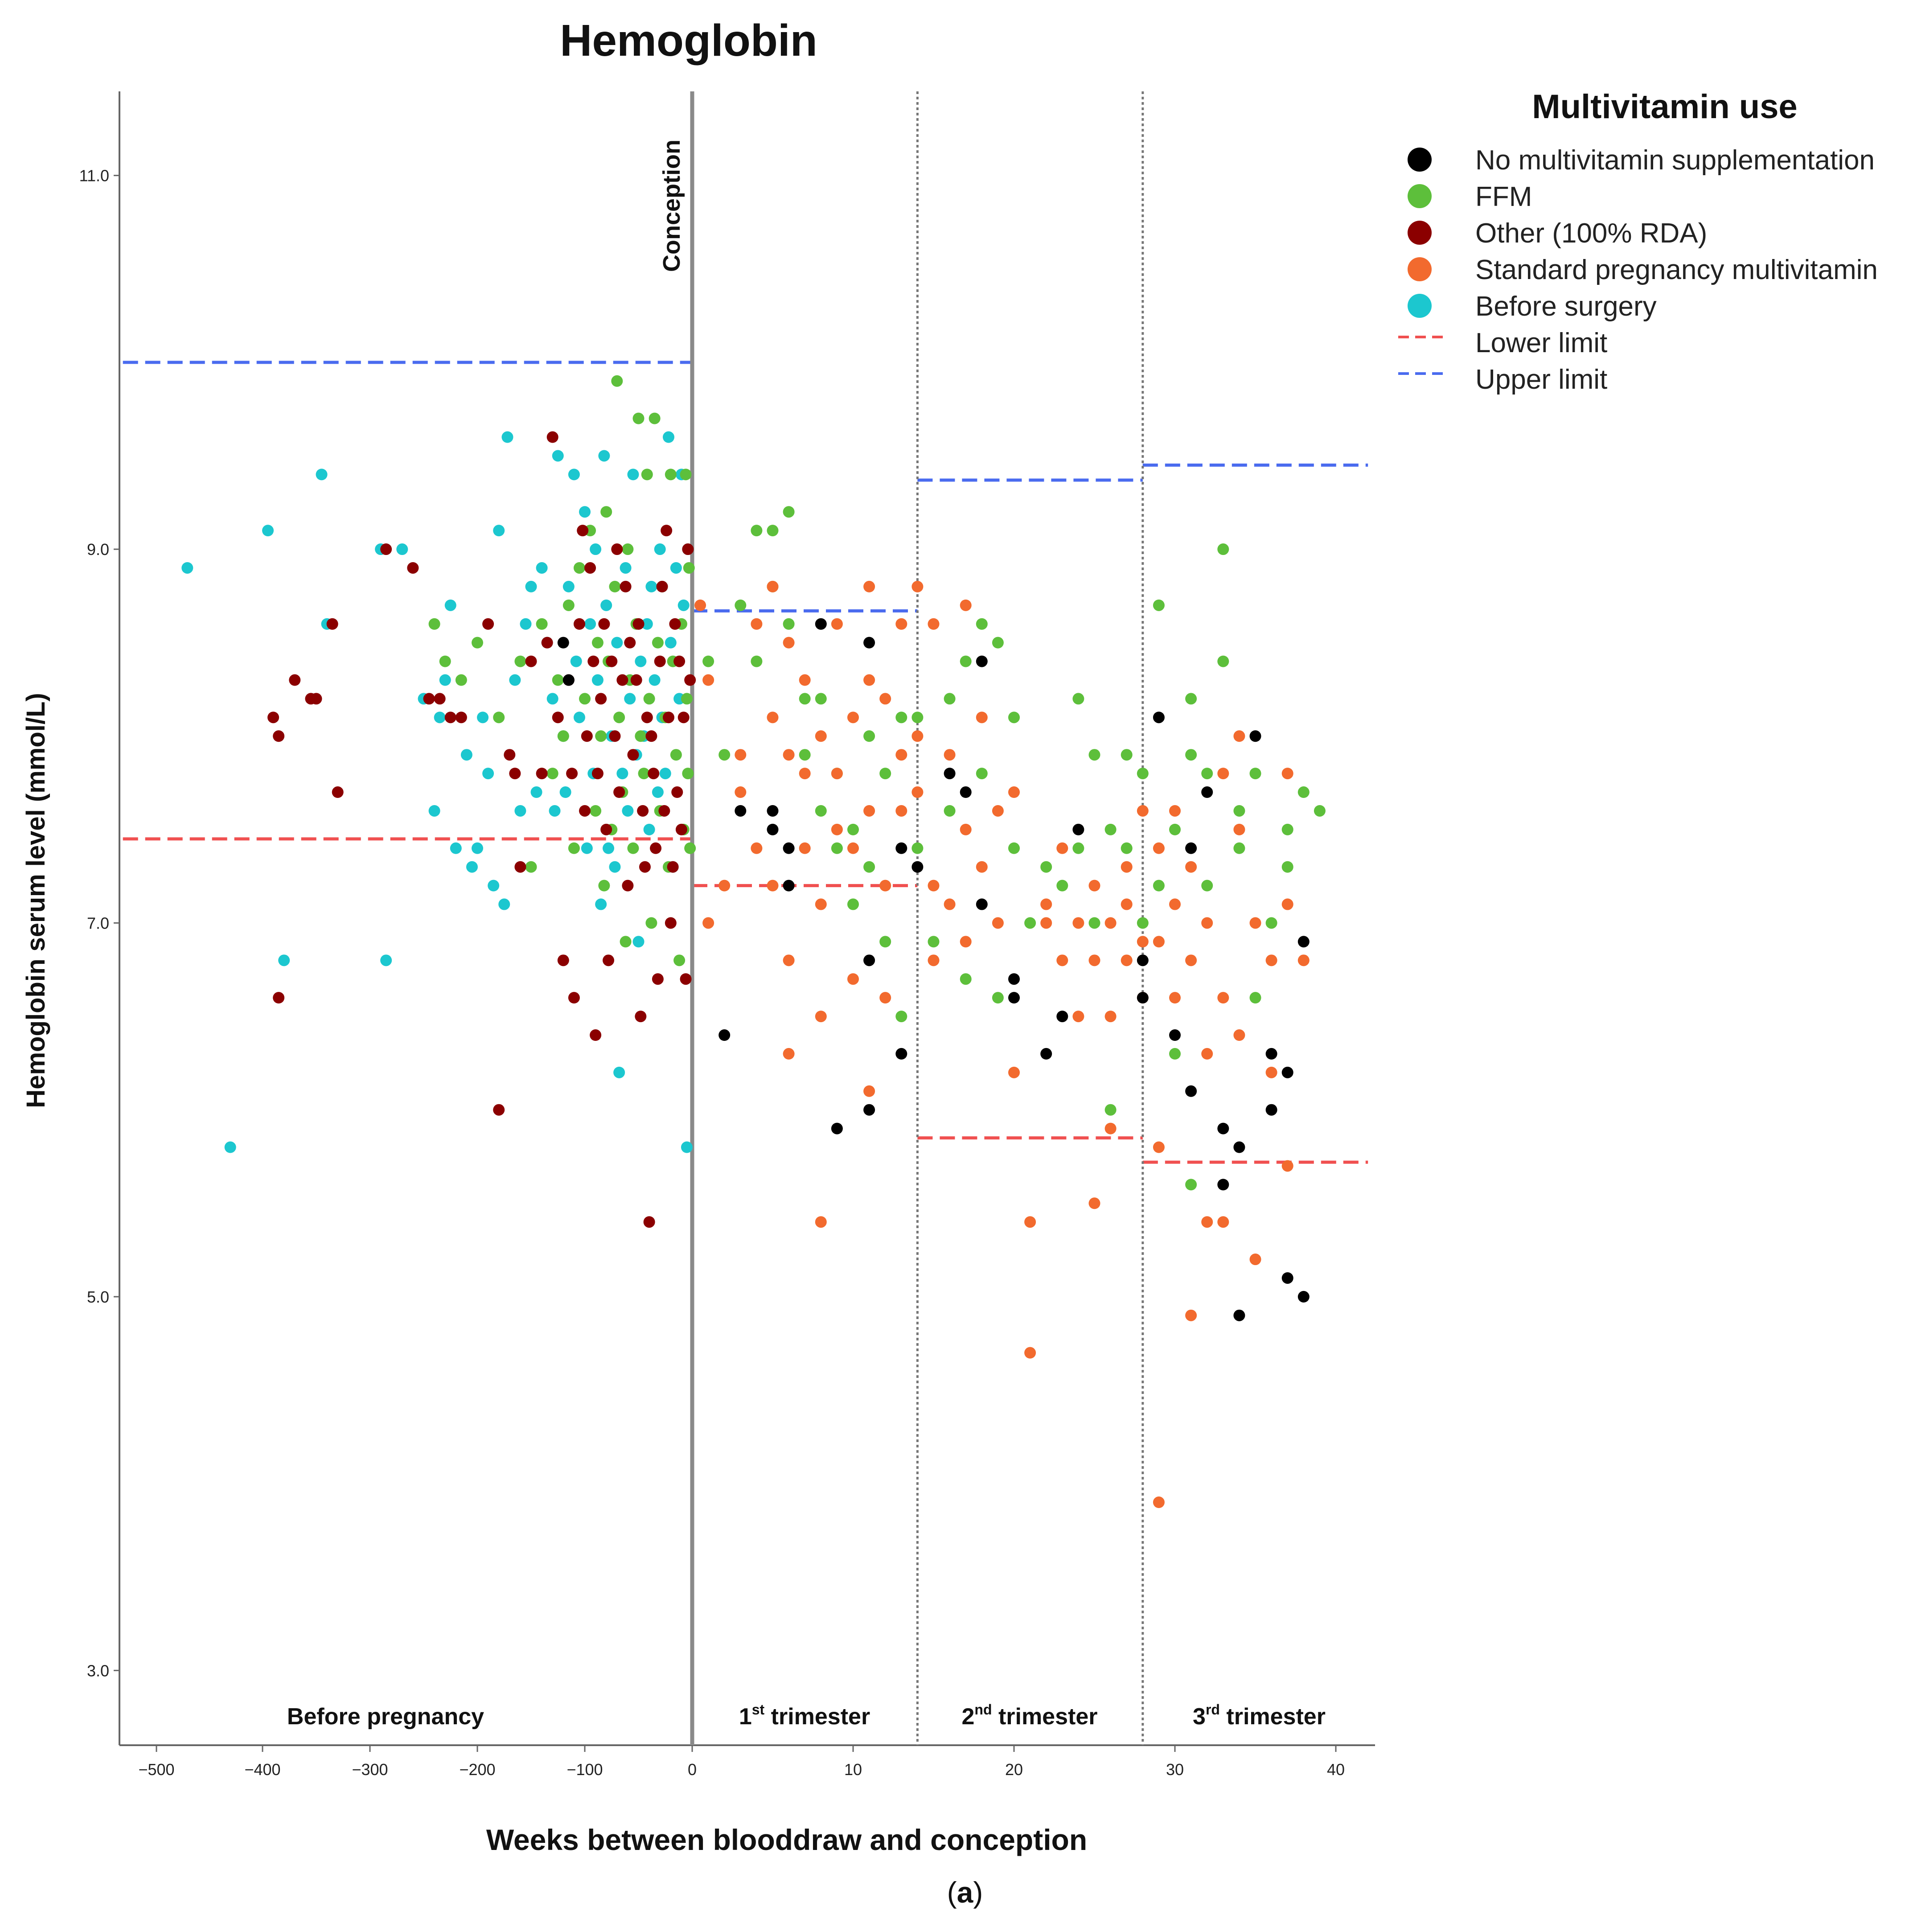 This screenshot has height=1932, width=1905. Describe the element at coordinates (94, 176) in the screenshot. I see `y-tick-label-4: 11.0` at that location.